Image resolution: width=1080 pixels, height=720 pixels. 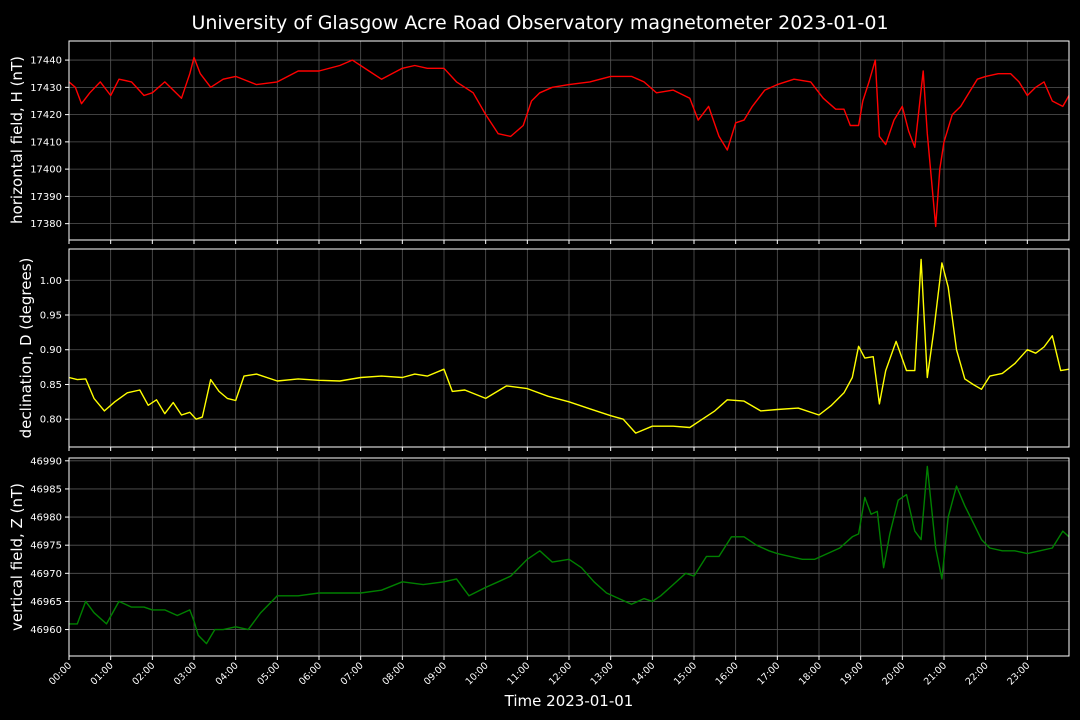 I want to click on x-tick-label: 16:00, so click(x=727, y=673).